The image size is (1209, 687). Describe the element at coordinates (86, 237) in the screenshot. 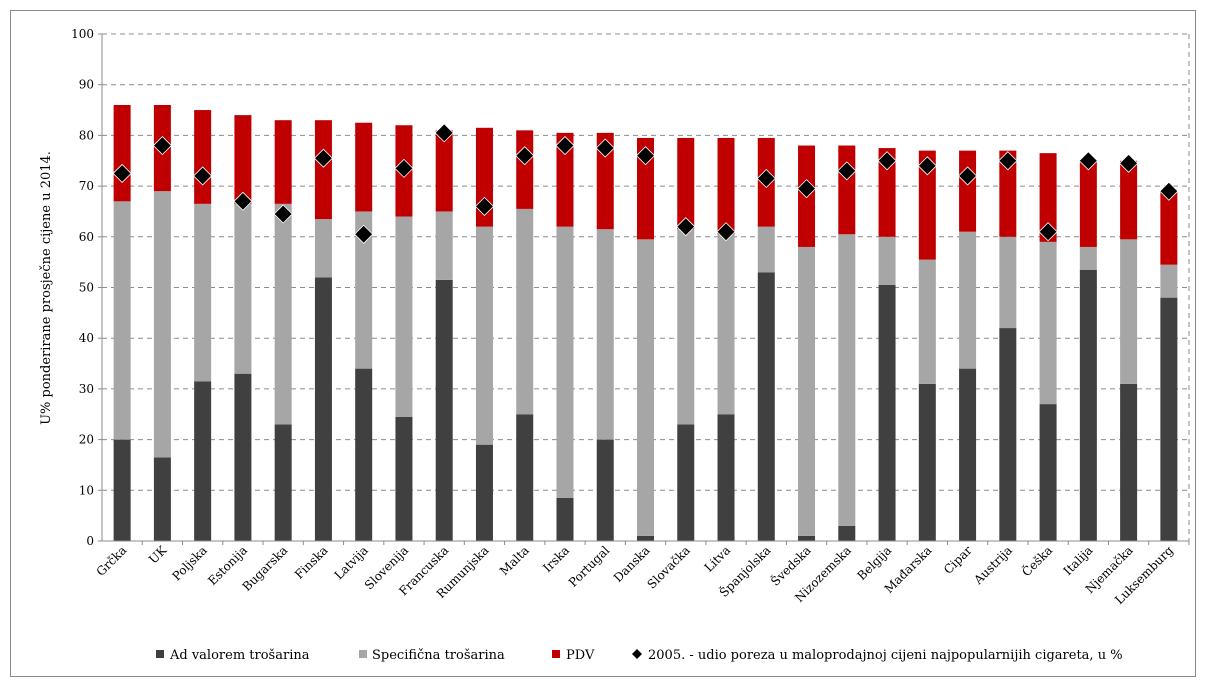

I see `y-tick-label: 60` at that location.